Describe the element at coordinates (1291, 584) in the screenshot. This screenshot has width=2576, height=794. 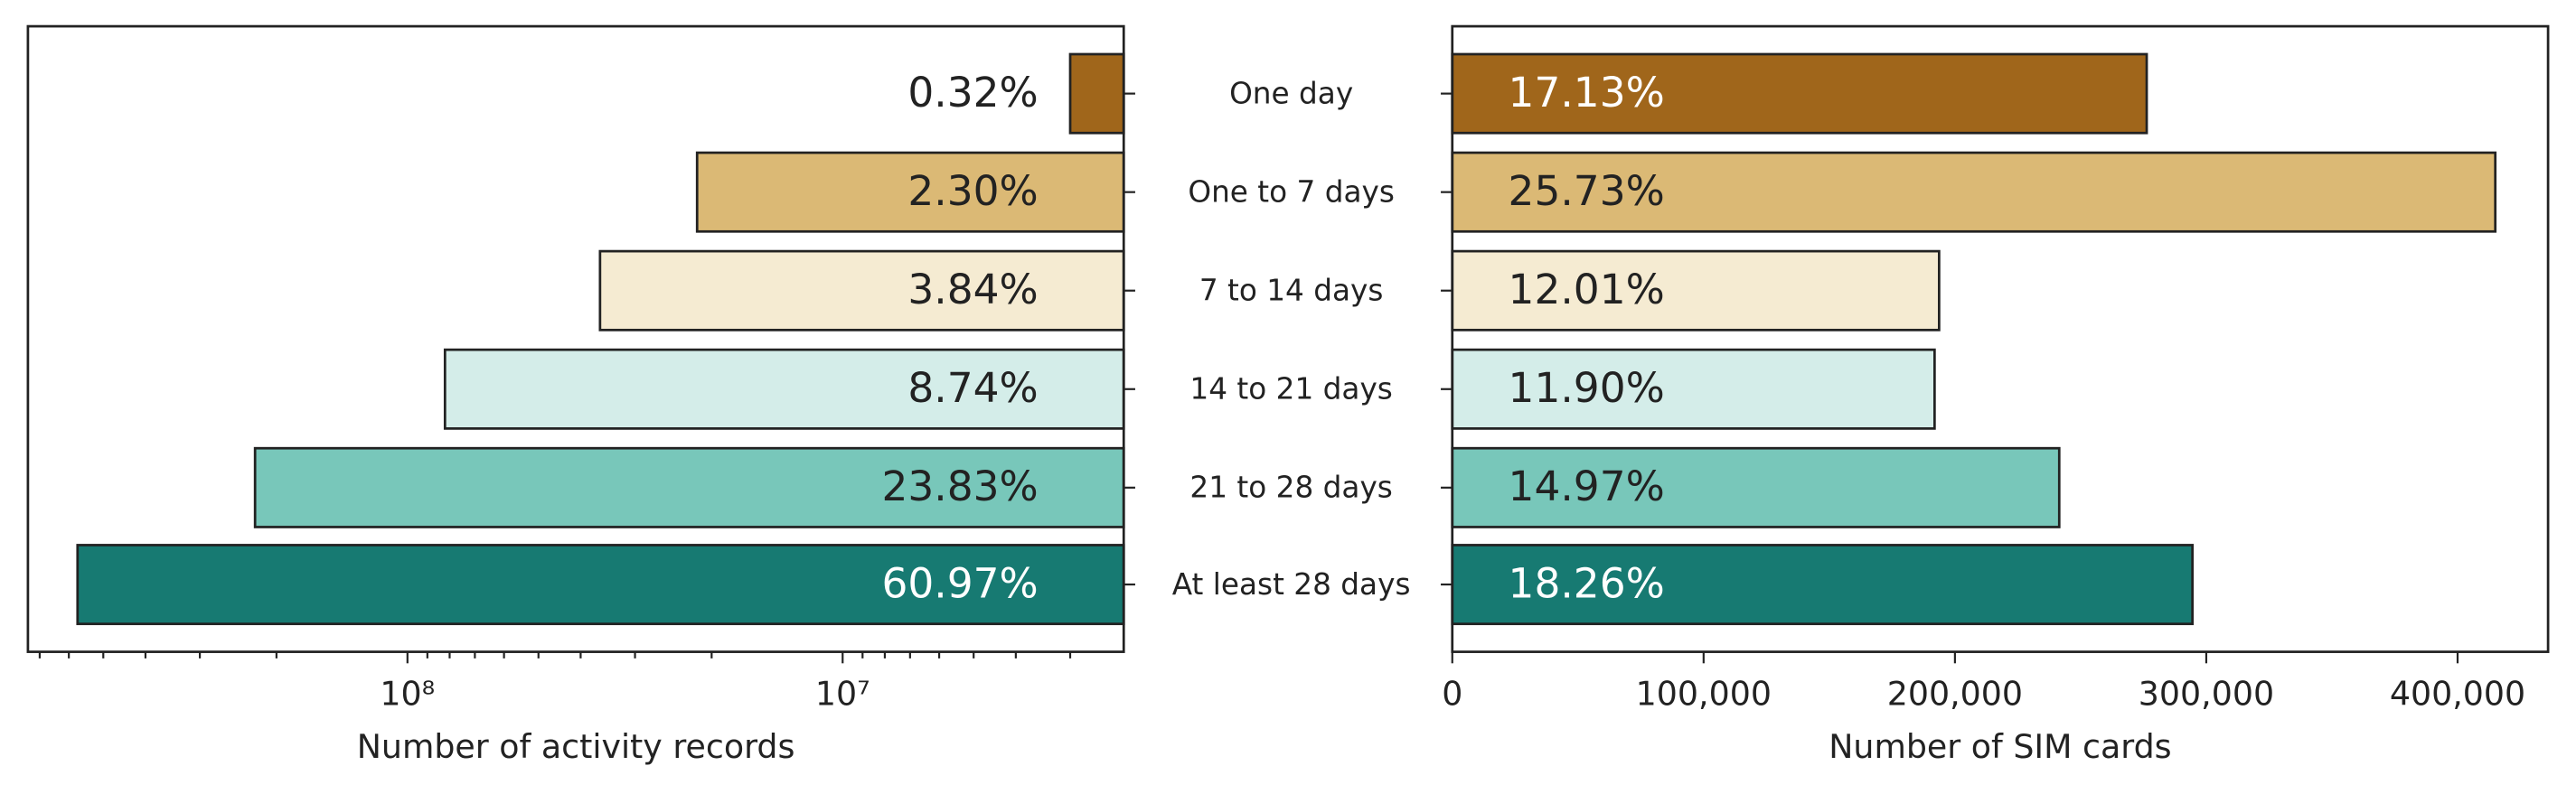
I see `category-label: At least 28 days` at that location.